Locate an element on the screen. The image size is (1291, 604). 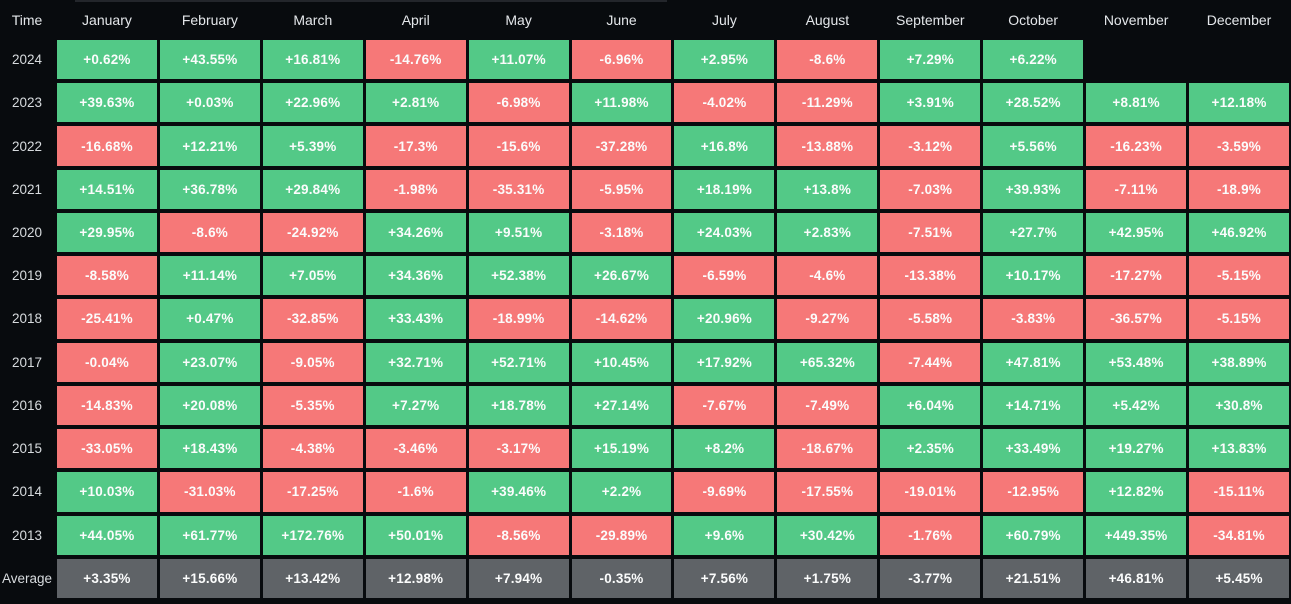
month-header: August is located at coordinates (827, 20).